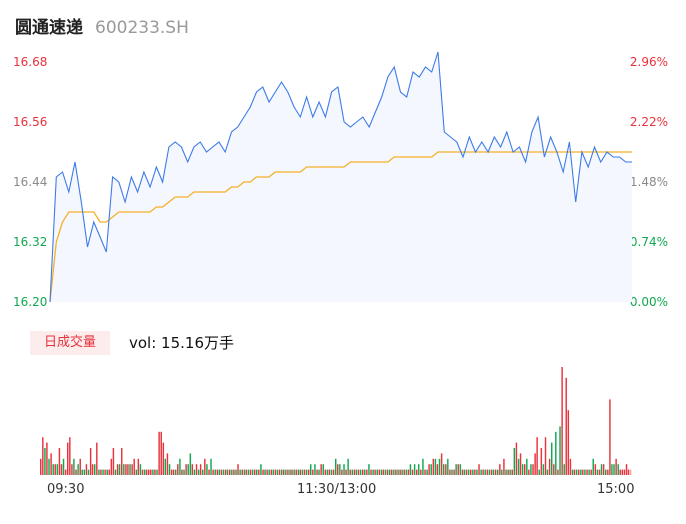  What do you see at coordinates (70, 343) in the screenshot?
I see `volume-tab: 日成交量` at bounding box center [70, 343].